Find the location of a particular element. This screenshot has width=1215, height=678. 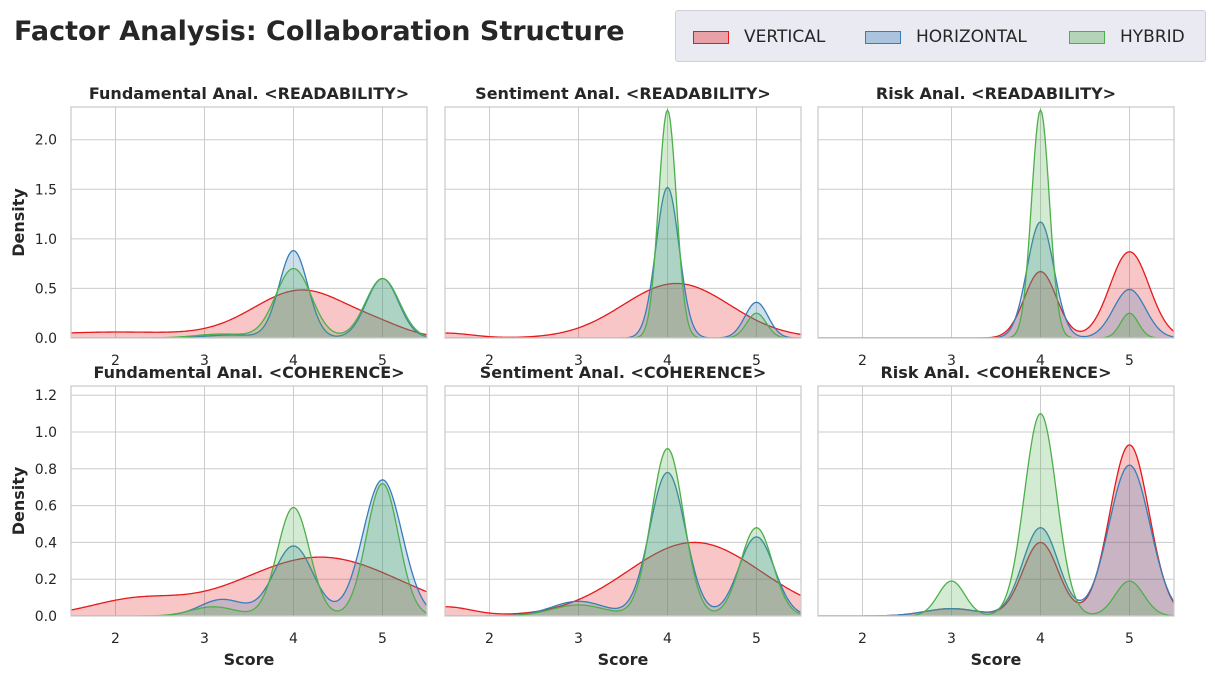

panel-3-xtick-5: 5 is located at coordinates (1129, 361).